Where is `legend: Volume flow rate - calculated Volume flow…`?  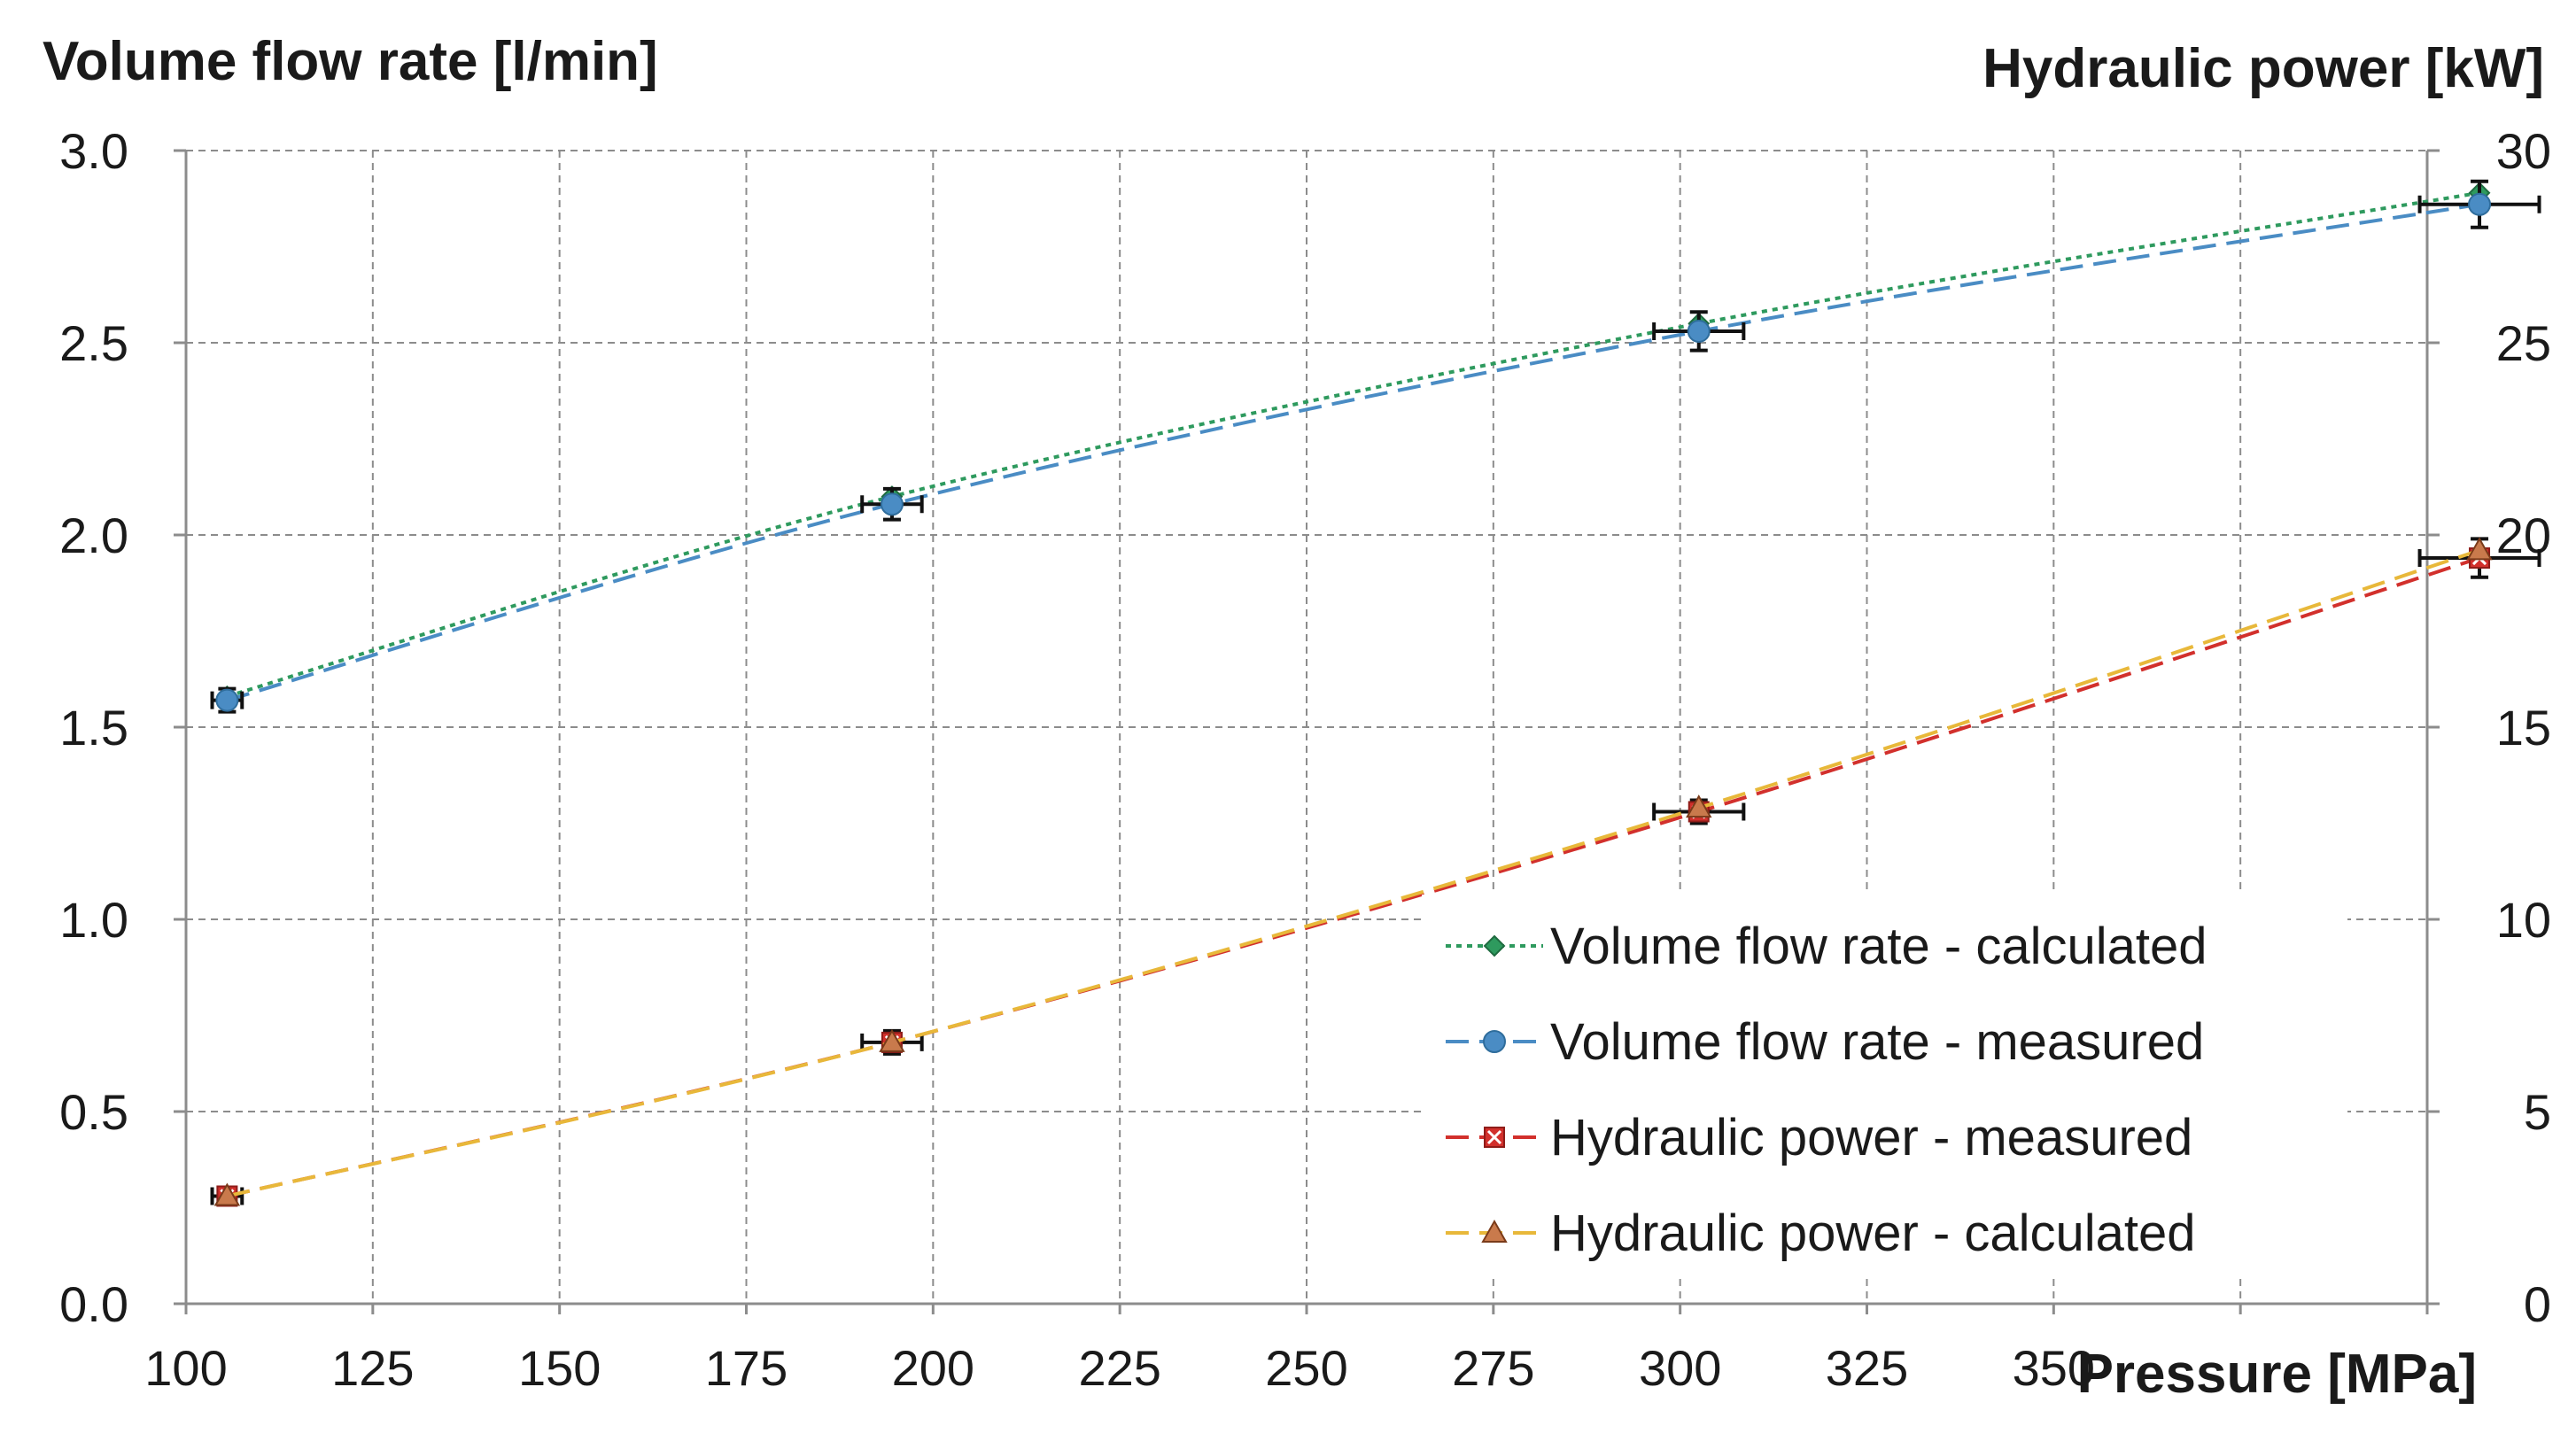 legend: Volume flow rate - calculated Volume flow… is located at coordinates (1885, 1085).